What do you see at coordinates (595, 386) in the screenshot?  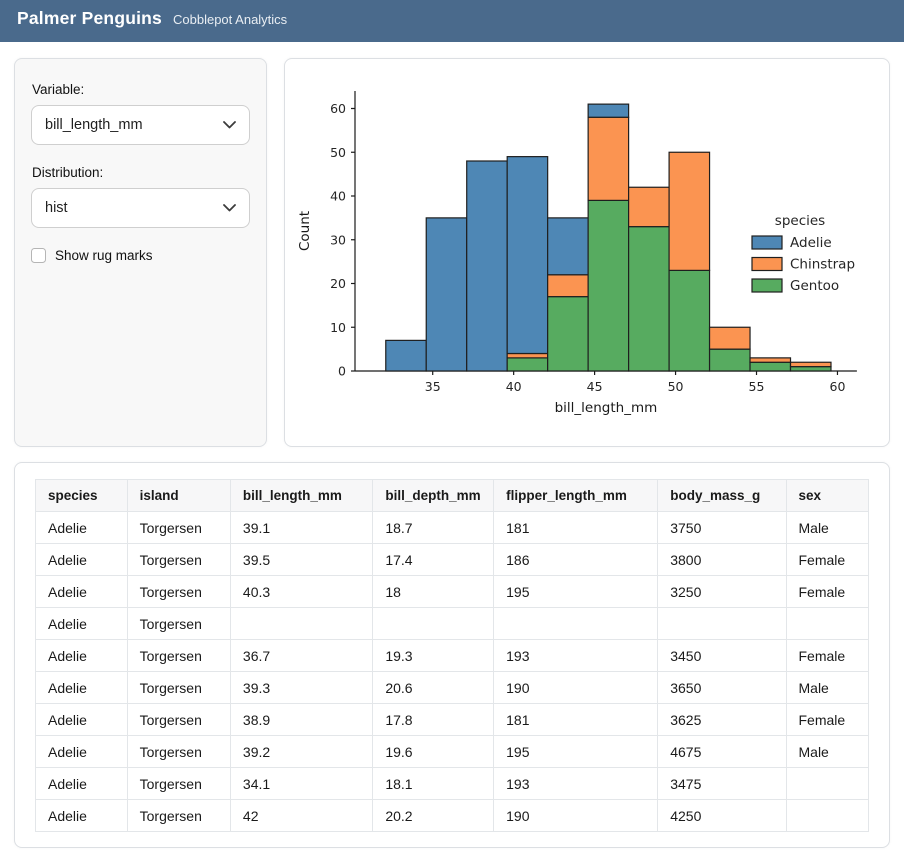 I see `x-tick-label: 45` at bounding box center [595, 386].